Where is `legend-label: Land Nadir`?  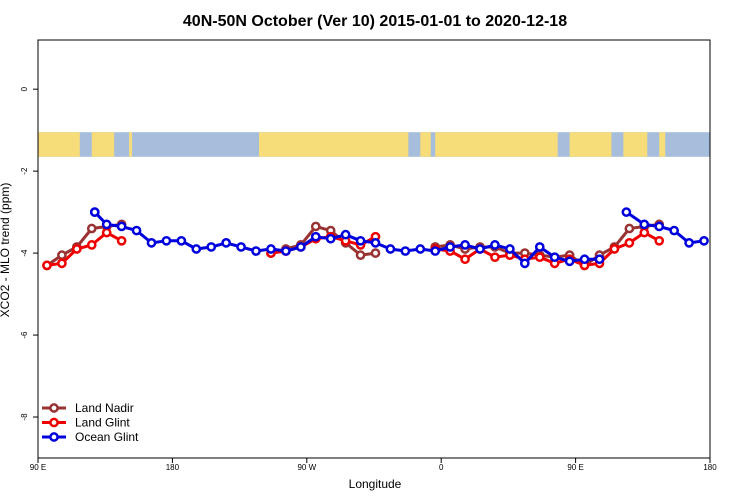 legend-label: Land Nadir is located at coordinates (104, 408).